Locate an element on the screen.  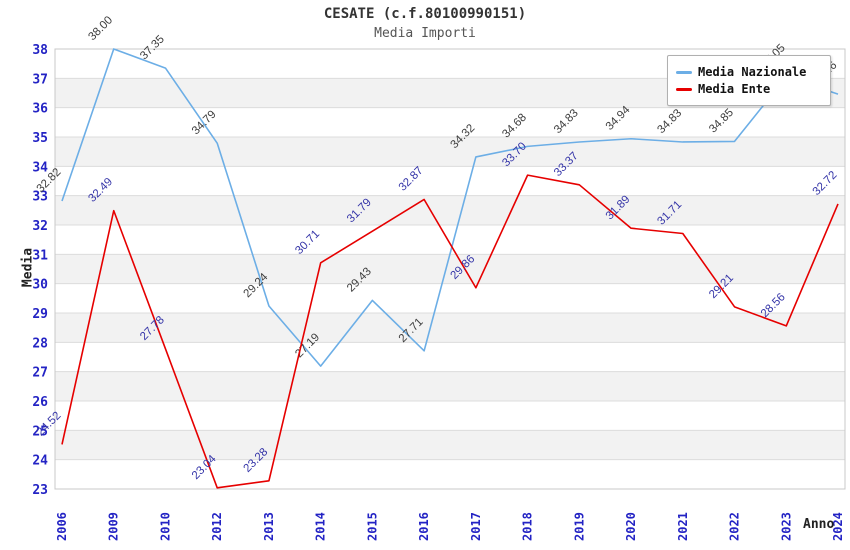
legend-label-nazionale: Media Nazionale is located at coordinates (752, 72).